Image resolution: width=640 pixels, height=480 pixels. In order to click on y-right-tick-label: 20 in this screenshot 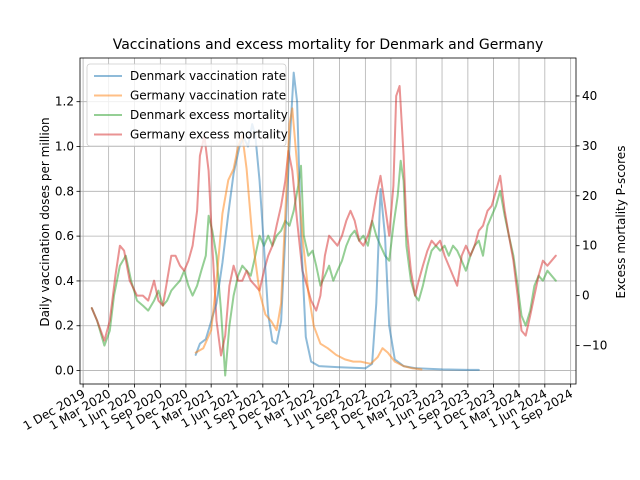, I will do `click(589, 196)`.